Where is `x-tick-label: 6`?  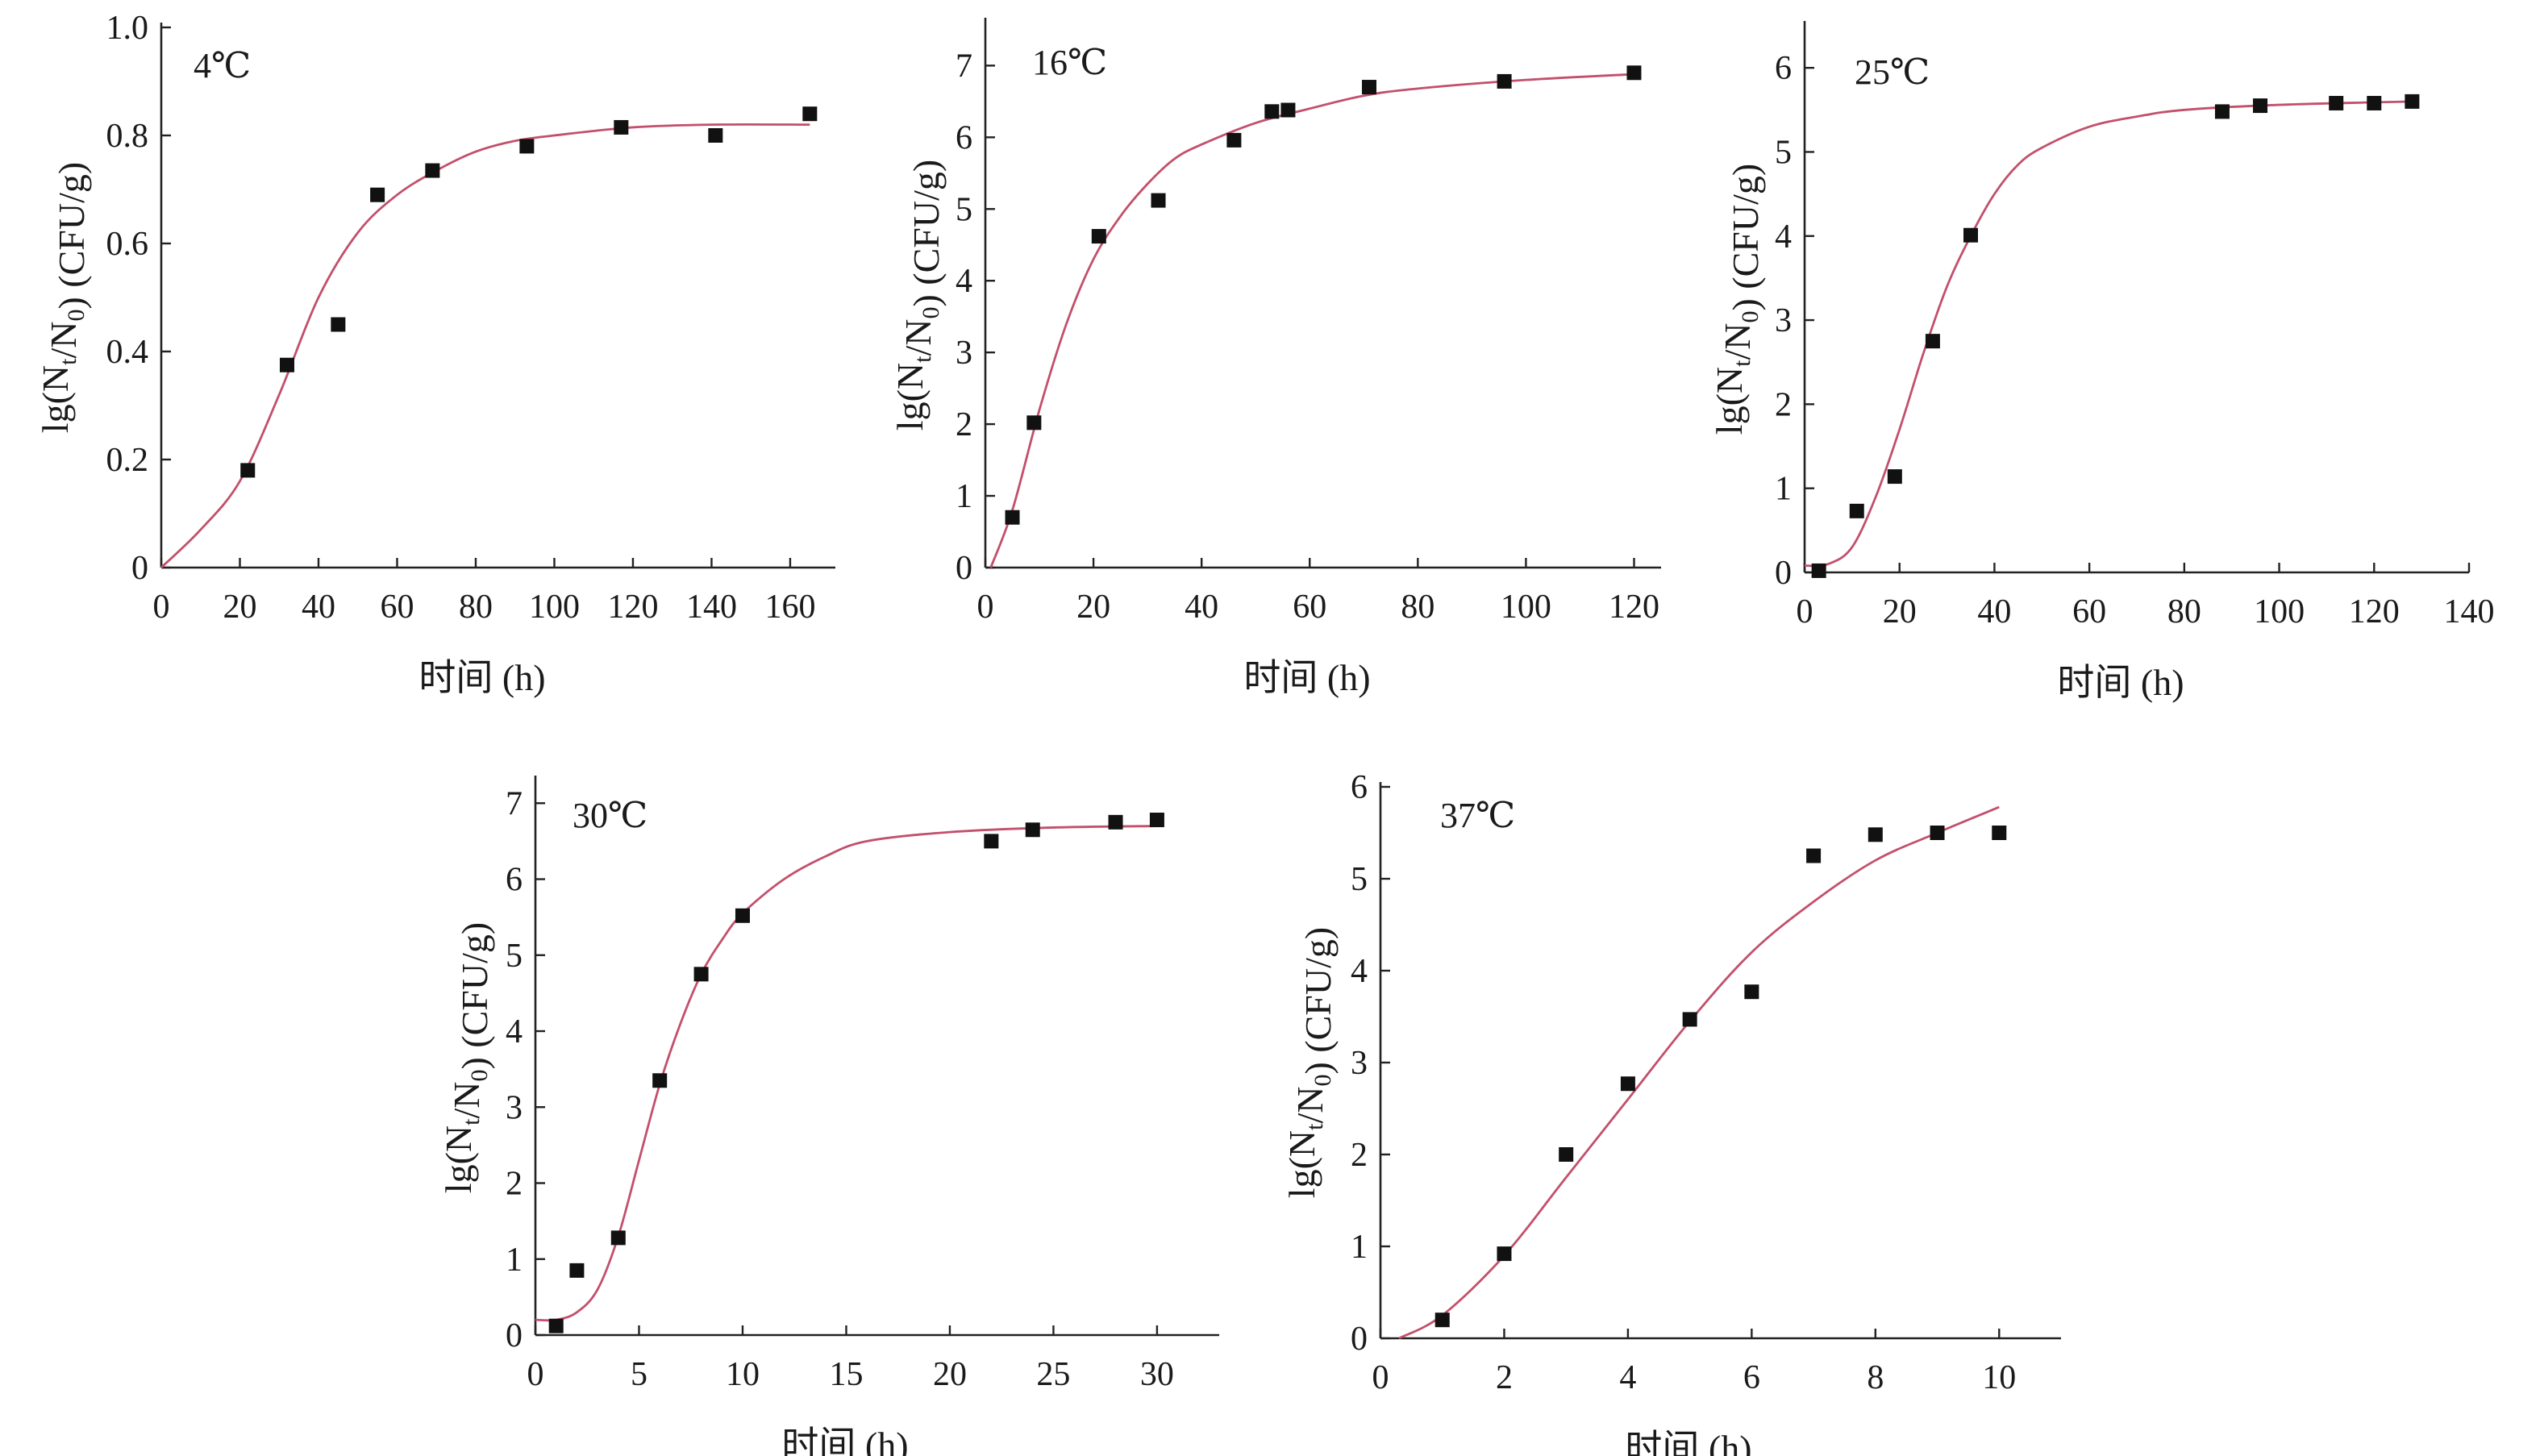 x-tick-label: 6 is located at coordinates (1752, 1377).